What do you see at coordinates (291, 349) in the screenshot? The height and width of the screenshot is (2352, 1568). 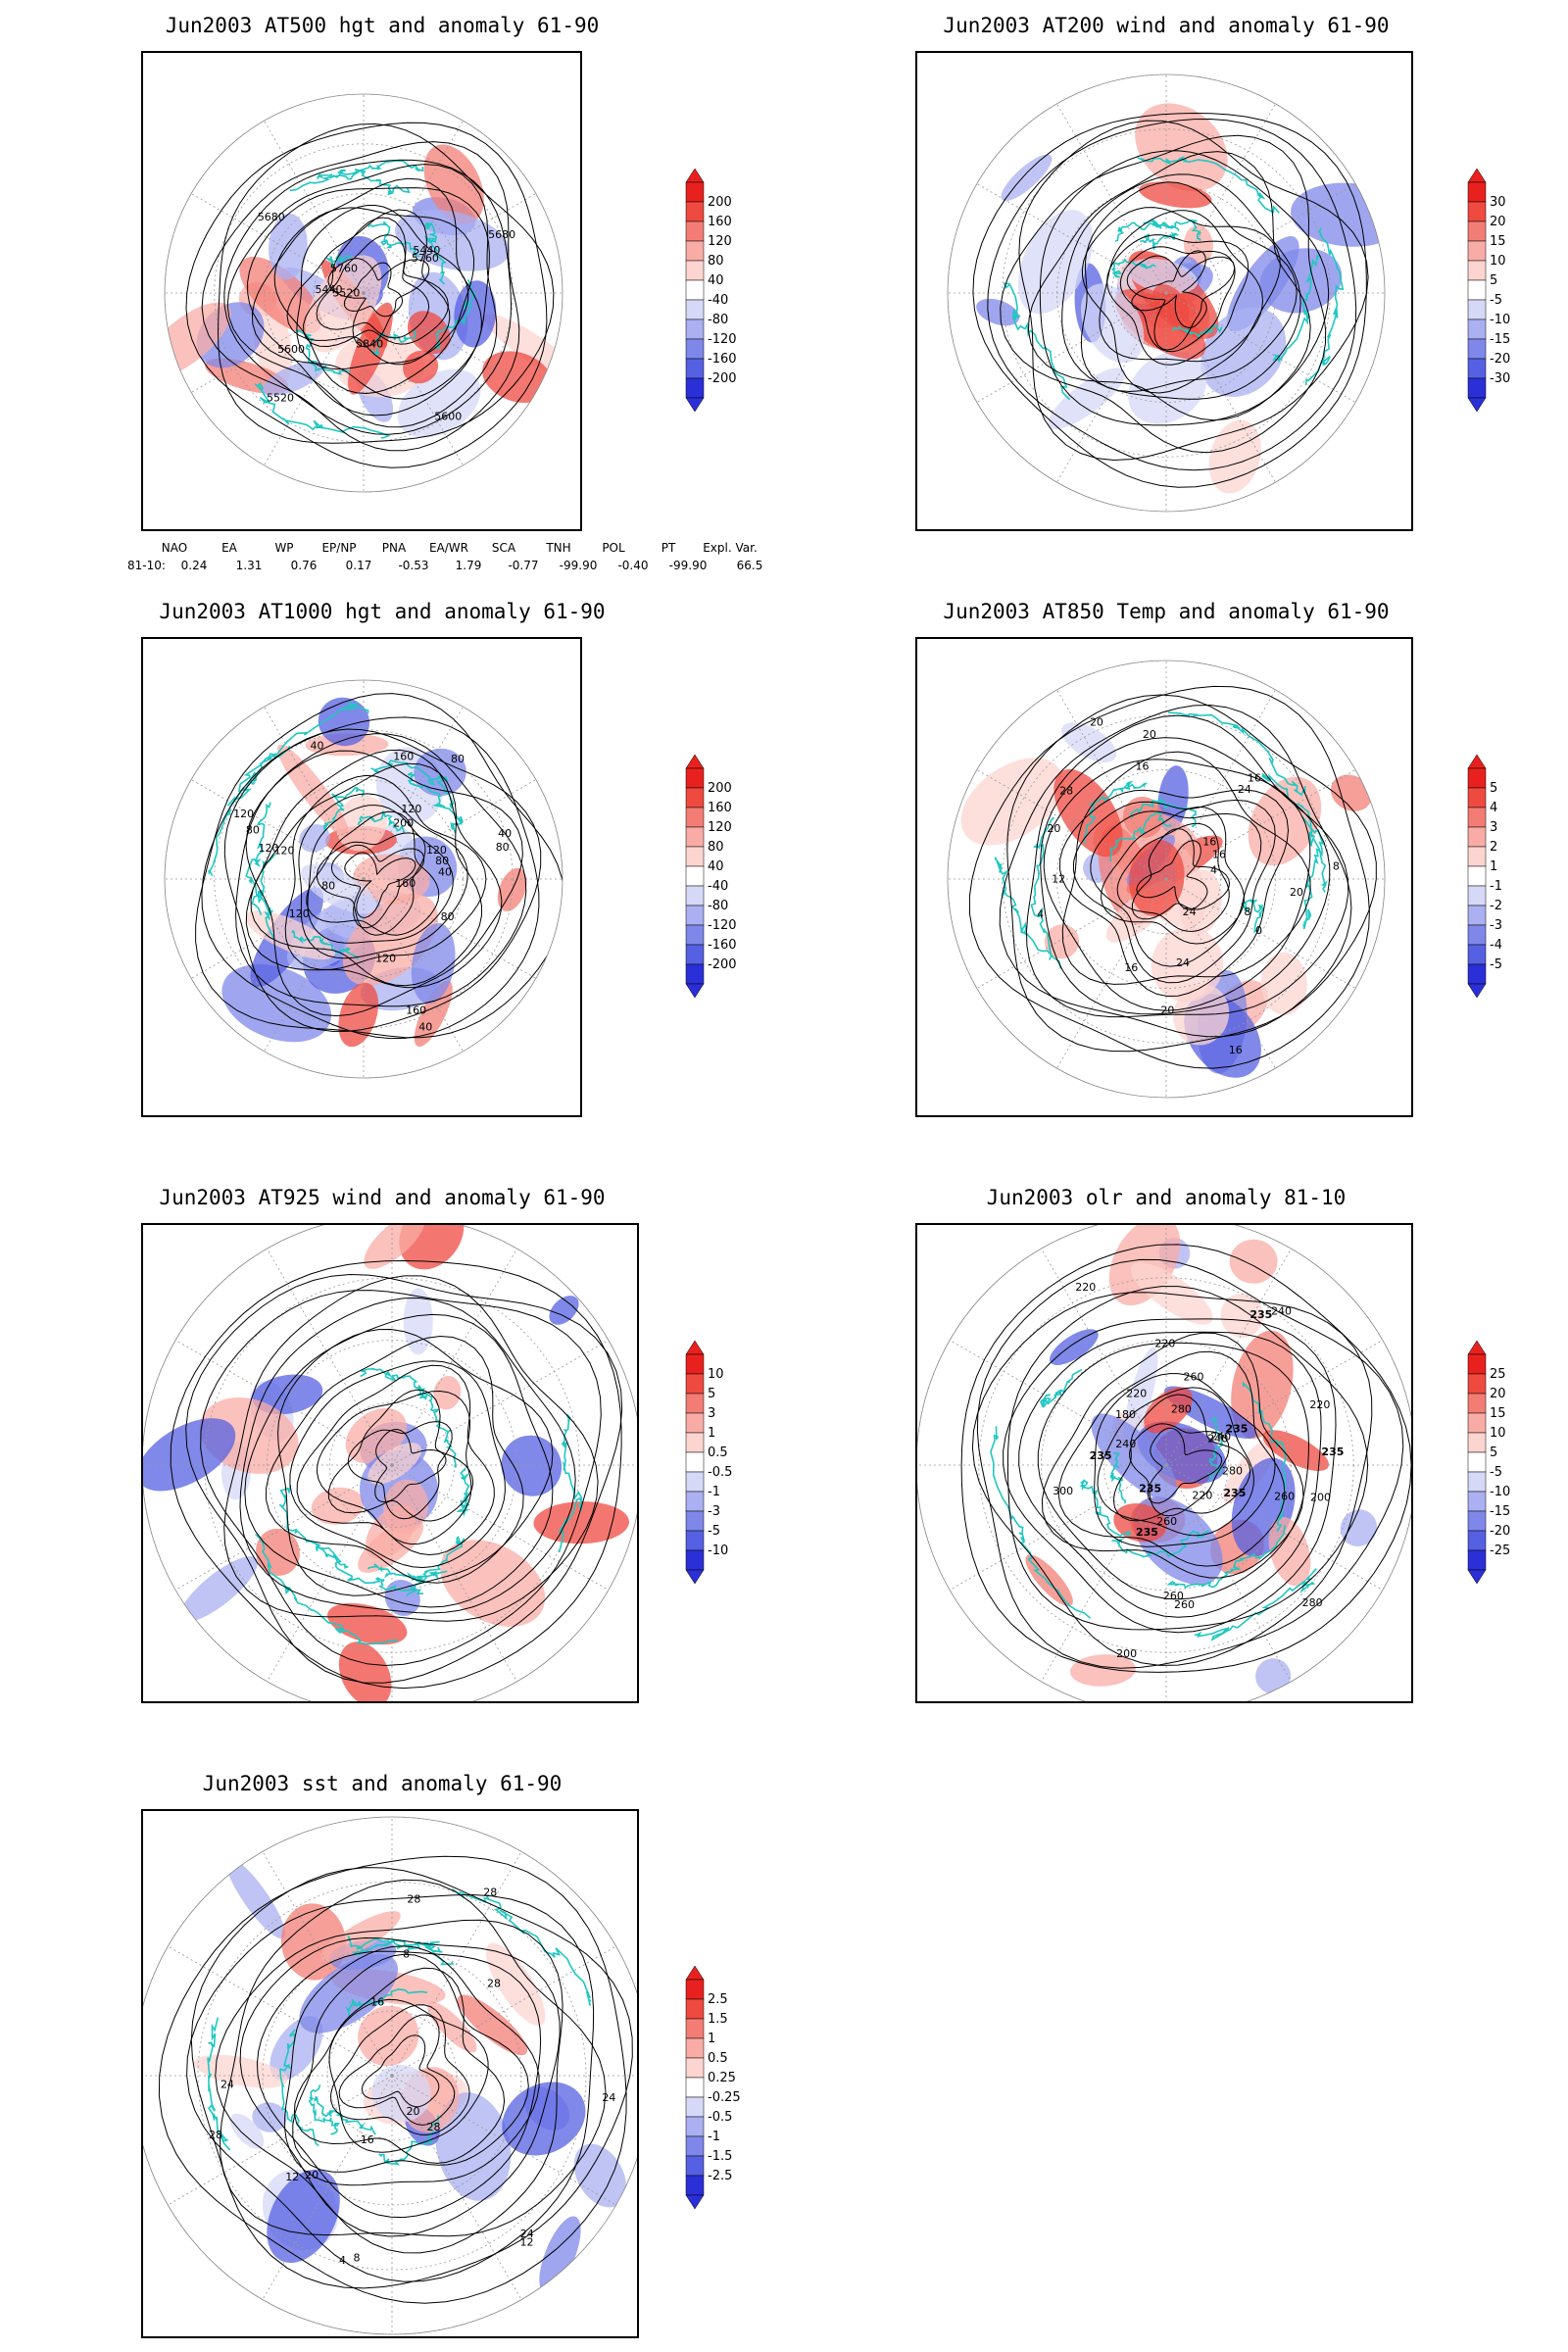 I see `contour-label: 5600` at bounding box center [291, 349].